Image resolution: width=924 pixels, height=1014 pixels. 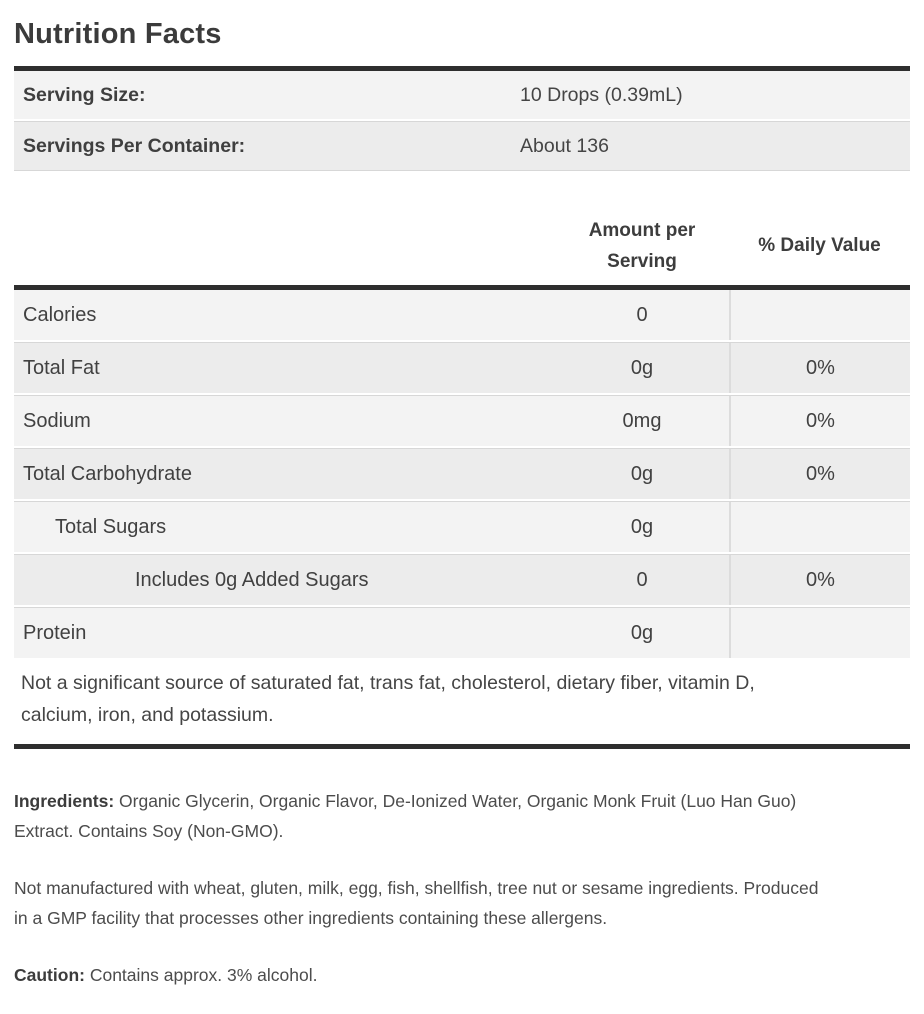 I want to click on table-column-headers: Amount per Serving % Daily Value, so click(x=462, y=246).